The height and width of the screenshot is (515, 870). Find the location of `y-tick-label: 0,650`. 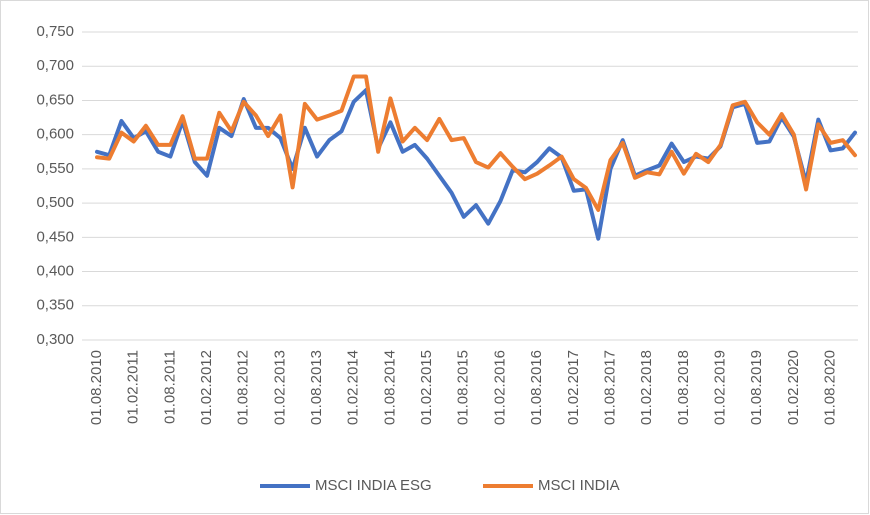

y-tick-label: 0,650 is located at coordinates (55, 99).